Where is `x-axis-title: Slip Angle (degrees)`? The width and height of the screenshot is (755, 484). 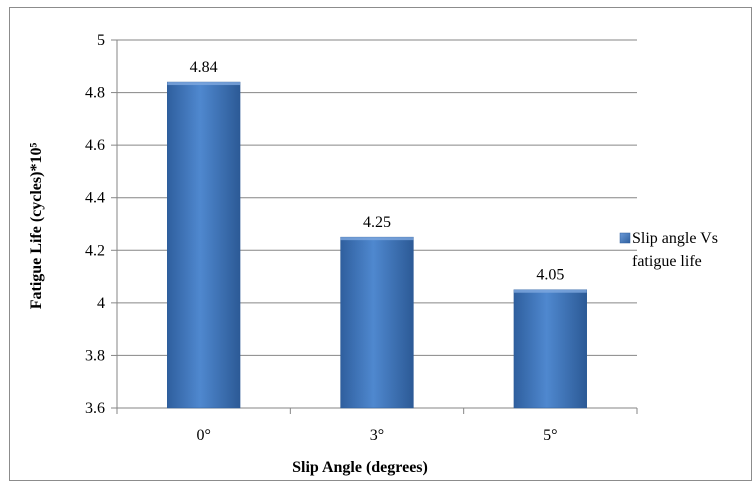 x-axis-title: Slip Angle (degrees) is located at coordinates (360, 467).